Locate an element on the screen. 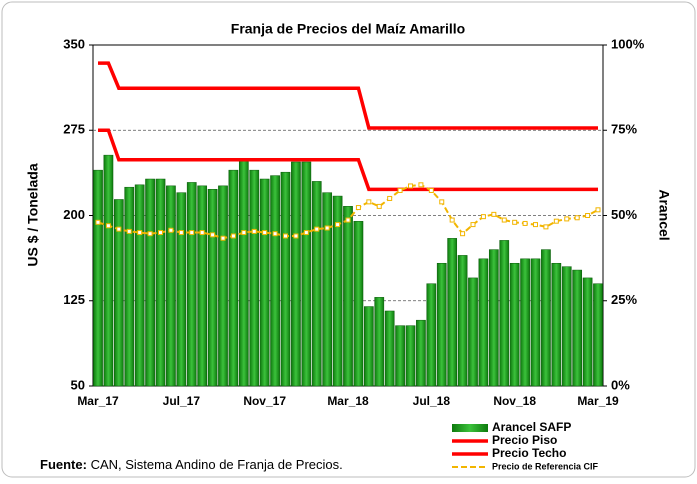 This screenshot has height=484, width=697. legend-label: Precio Techo is located at coordinates (529, 453).